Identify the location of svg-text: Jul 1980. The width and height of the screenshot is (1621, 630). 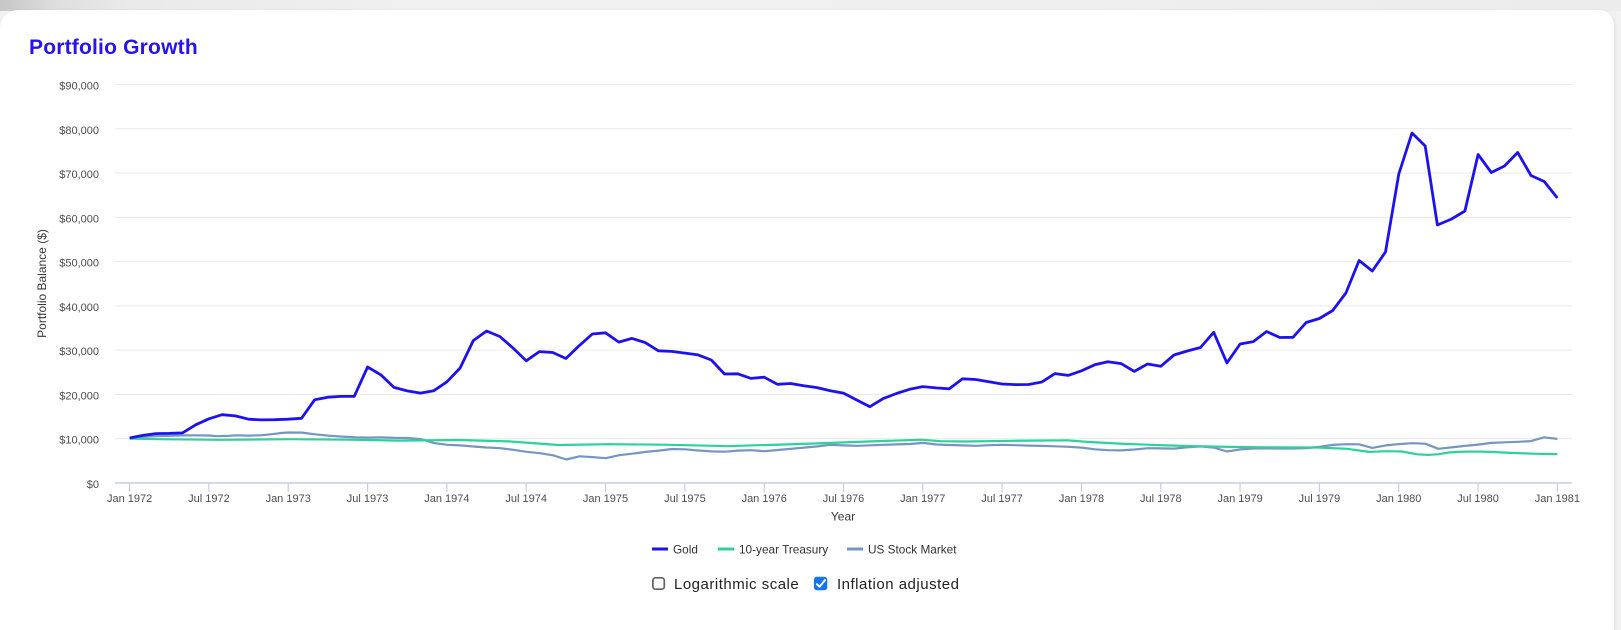
(1478, 499).